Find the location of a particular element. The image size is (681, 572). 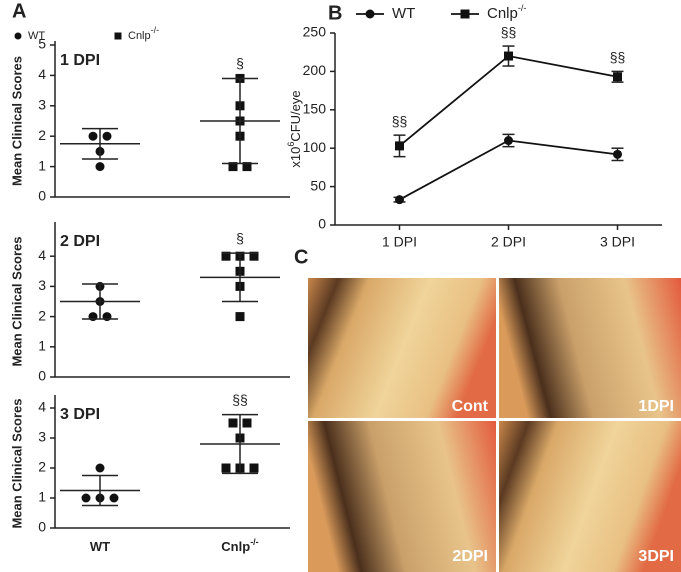

panel-label: B is located at coordinates (335, 13).